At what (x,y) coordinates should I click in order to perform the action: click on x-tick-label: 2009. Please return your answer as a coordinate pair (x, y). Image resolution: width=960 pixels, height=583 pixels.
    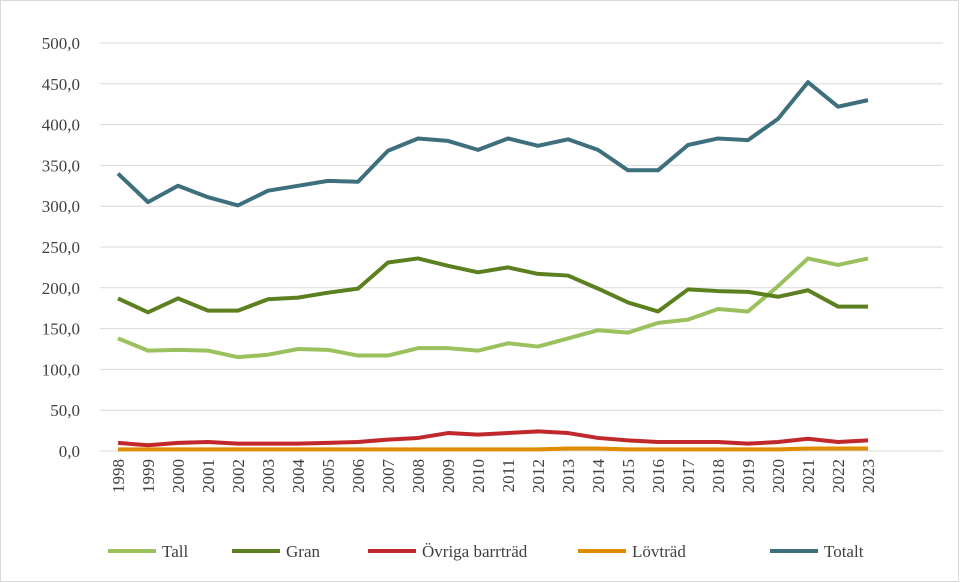
    Looking at the image, I should click on (448, 476).